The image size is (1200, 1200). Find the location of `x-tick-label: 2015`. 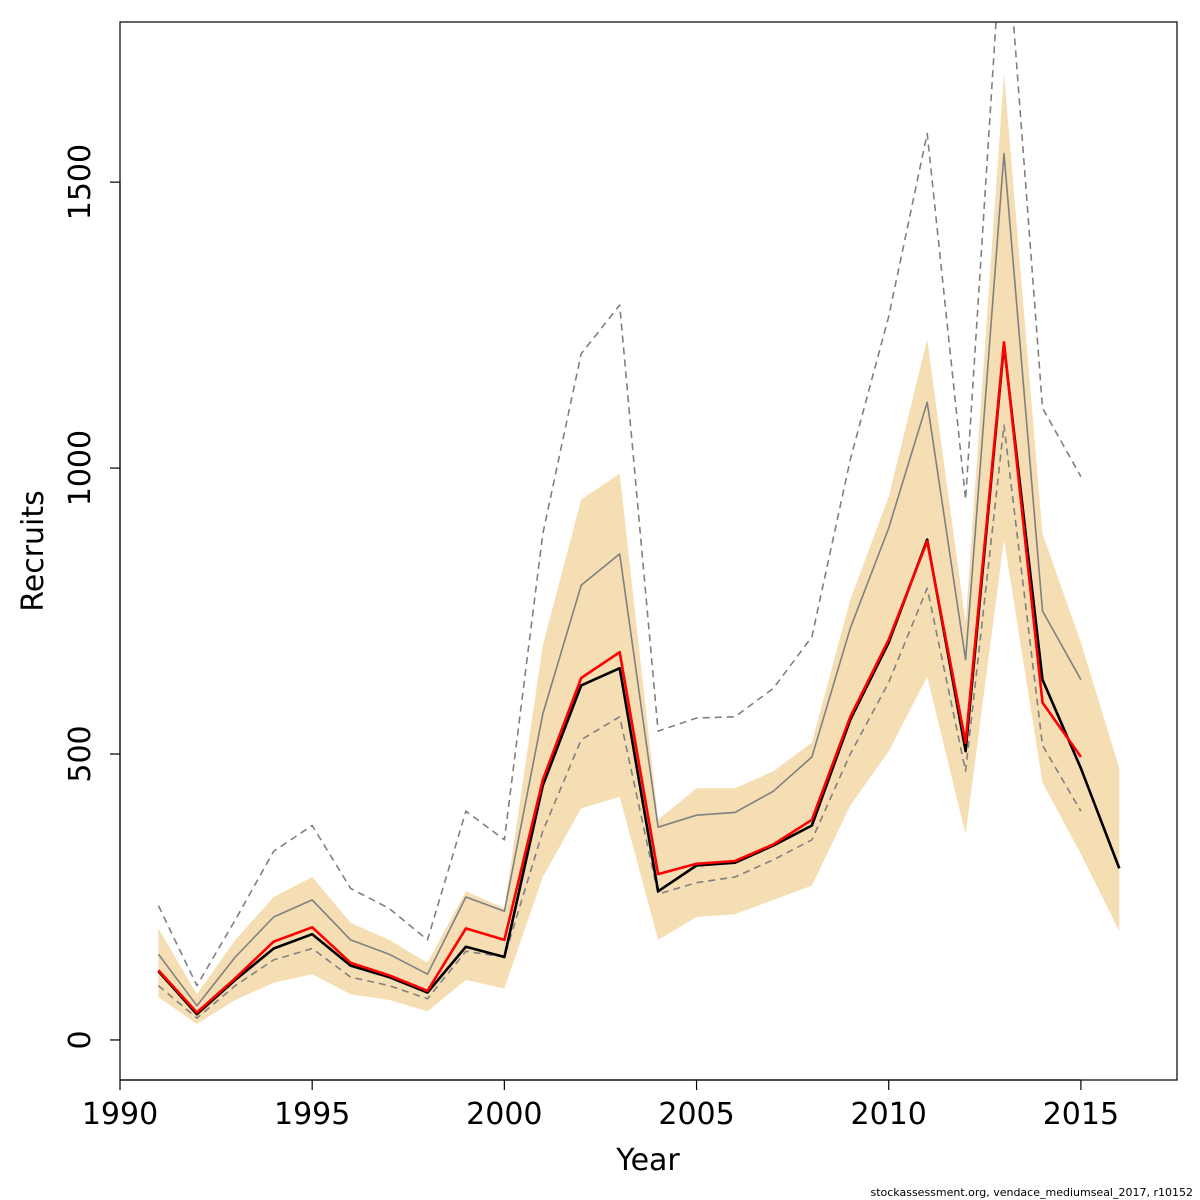

x-tick-label: 2015 is located at coordinates (1081, 1114).